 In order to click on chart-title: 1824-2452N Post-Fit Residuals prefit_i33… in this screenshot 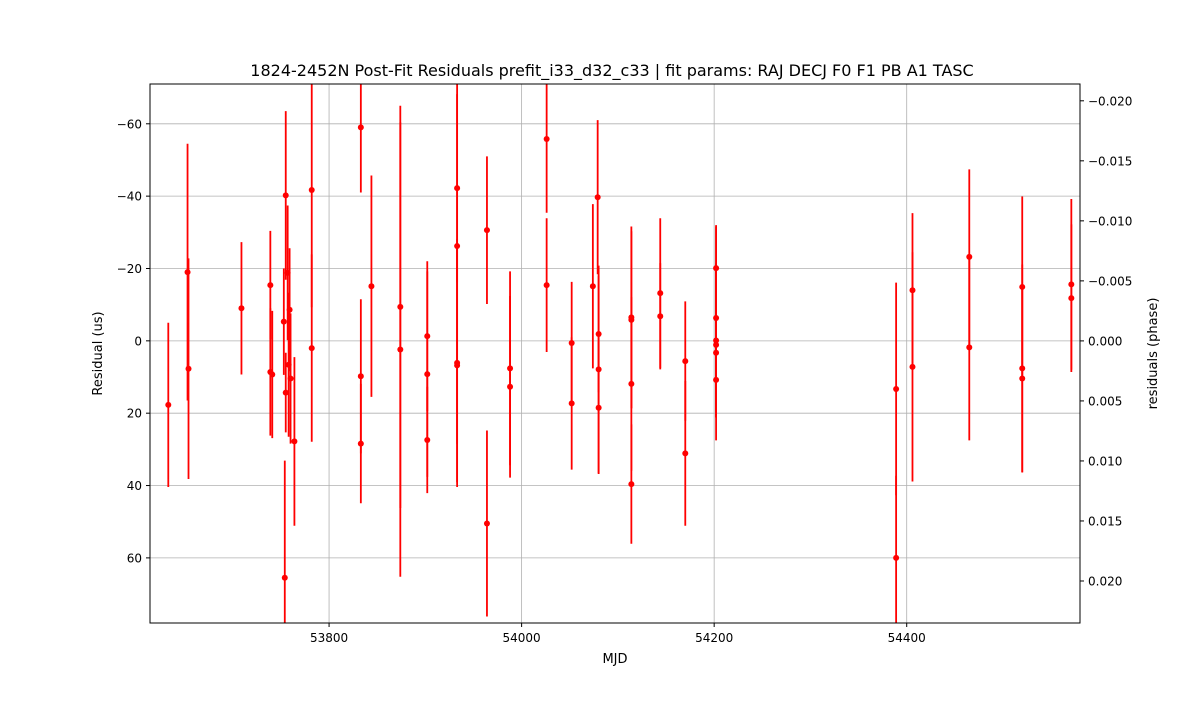, I will do `click(611, 71)`.